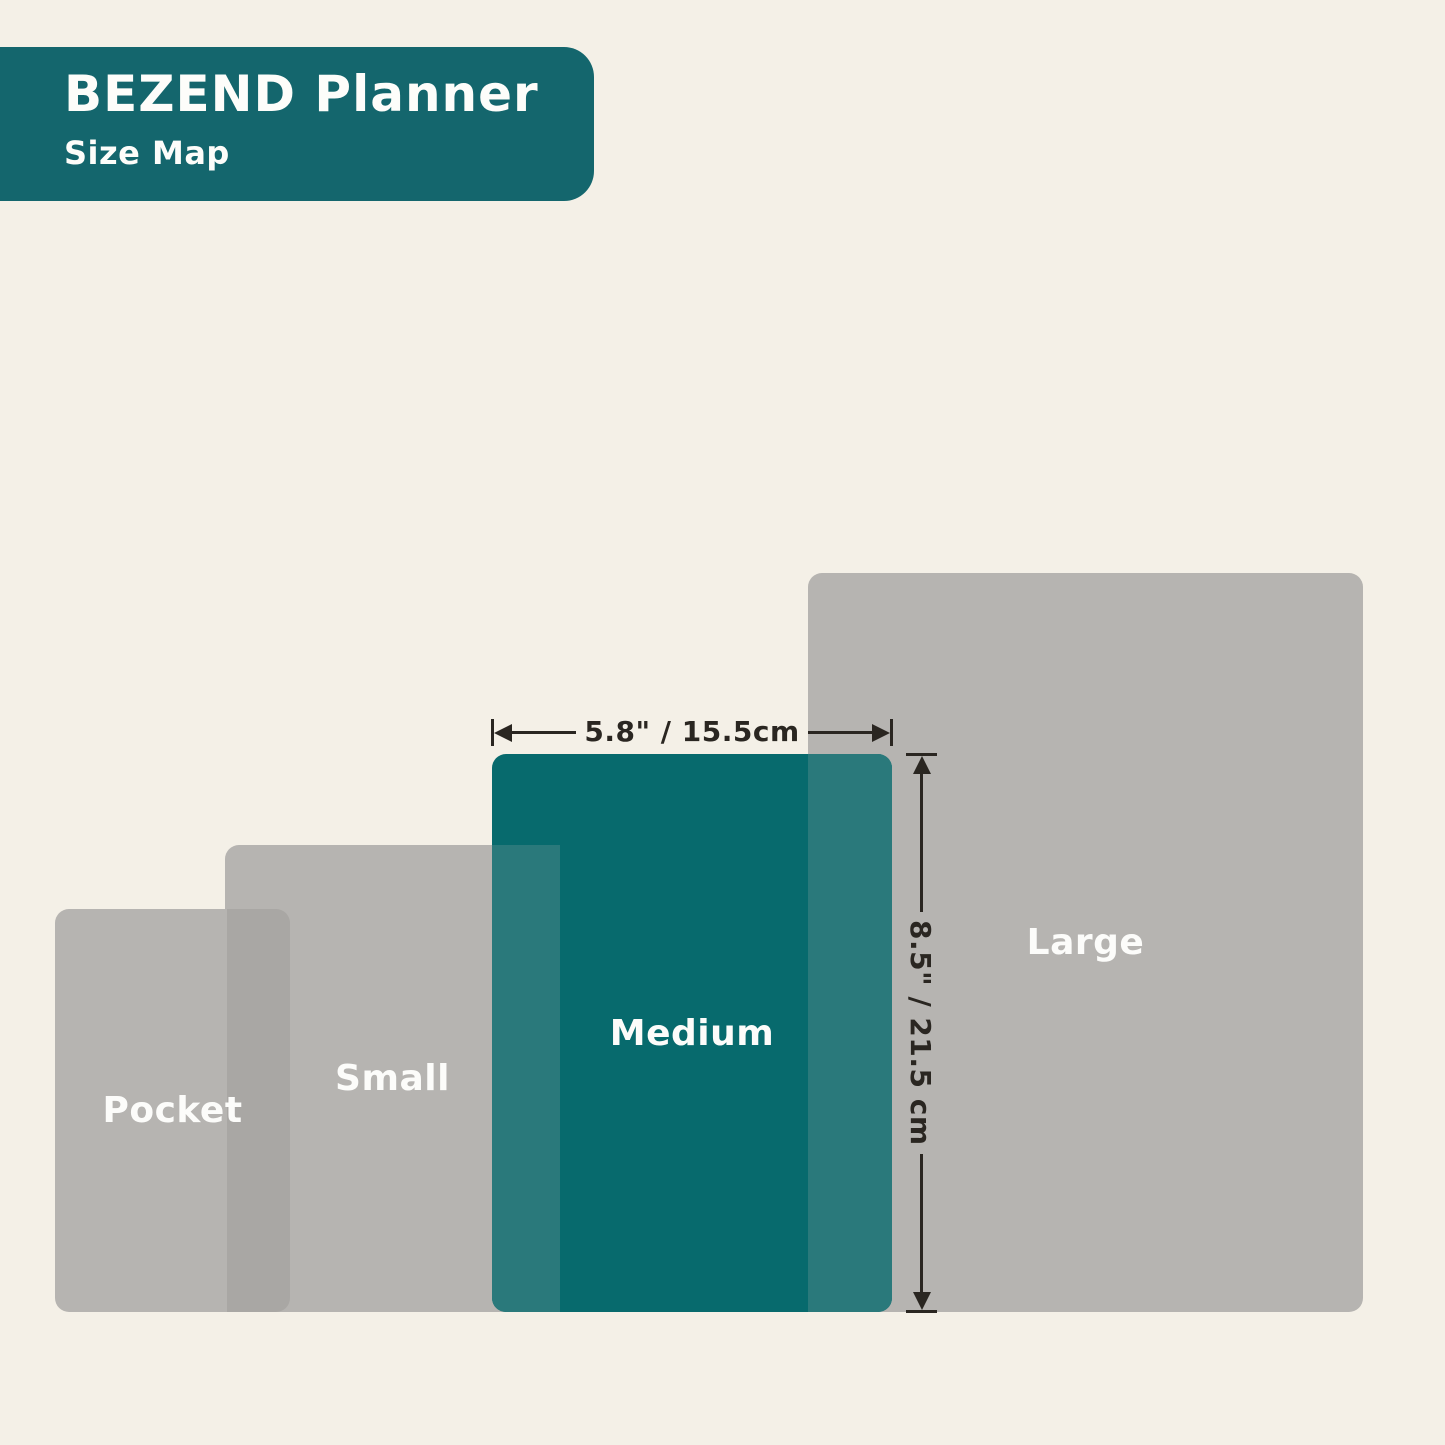  What do you see at coordinates (492, 732) in the screenshot?
I see `dimension-tick-left` at bounding box center [492, 732].